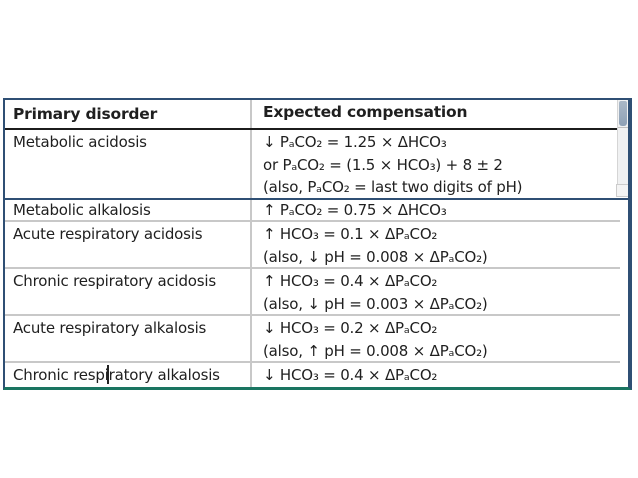 The image size is (638, 478). What do you see at coordinates (350, 328) in the screenshot?
I see `formula-line: ↓ HCO₃ = 0.2 × ΔPₐCO₂` at bounding box center [350, 328].